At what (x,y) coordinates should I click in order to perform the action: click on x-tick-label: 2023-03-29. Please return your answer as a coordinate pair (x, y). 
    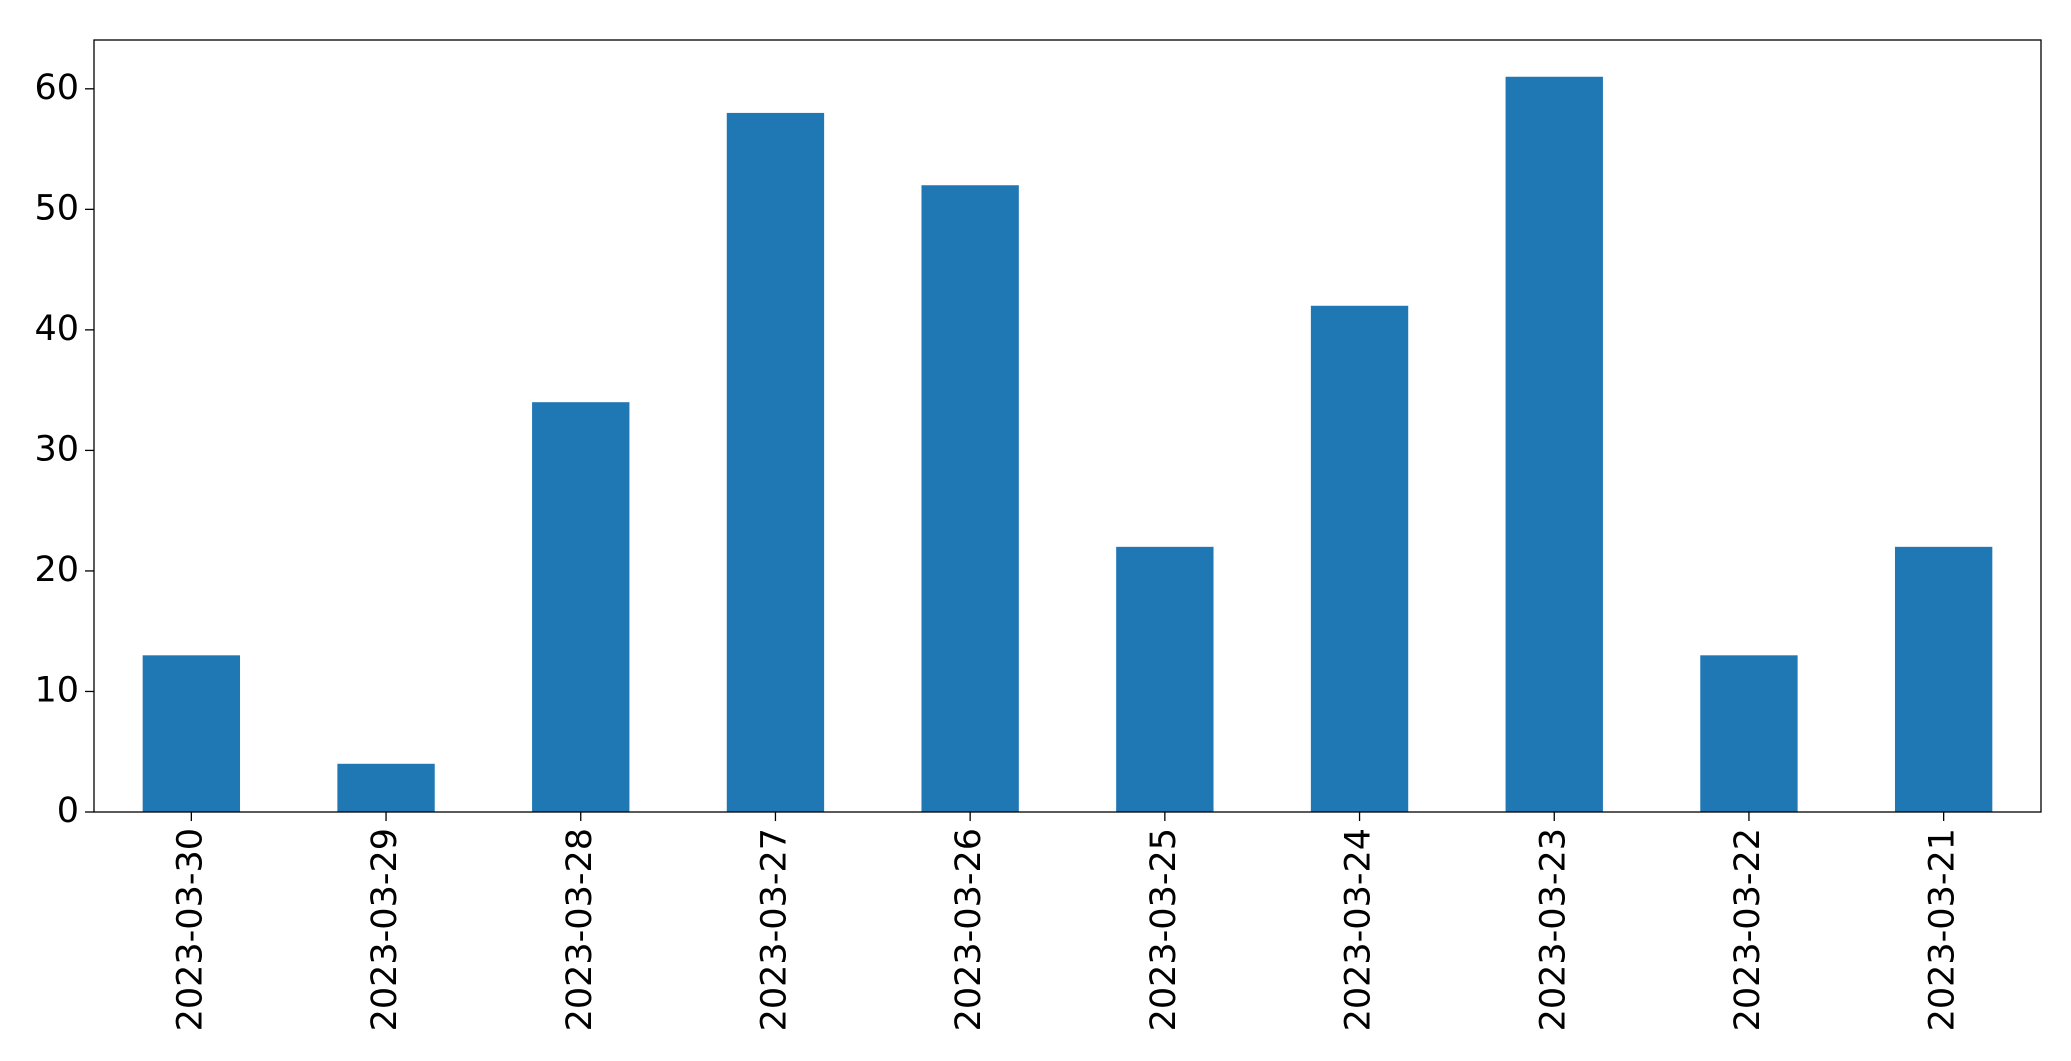
    Looking at the image, I should click on (385, 929).